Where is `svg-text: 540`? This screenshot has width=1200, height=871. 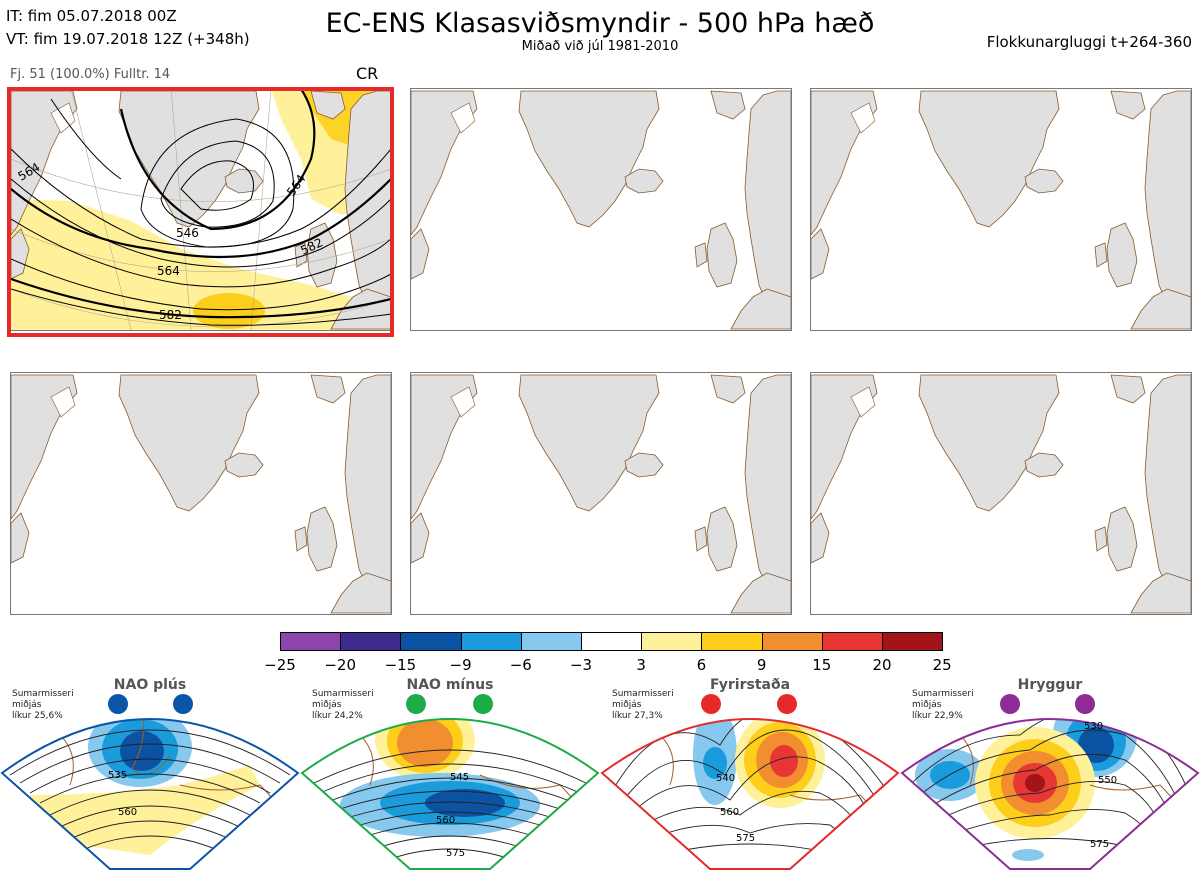
svg-text: 540 is located at coordinates (725, 778).